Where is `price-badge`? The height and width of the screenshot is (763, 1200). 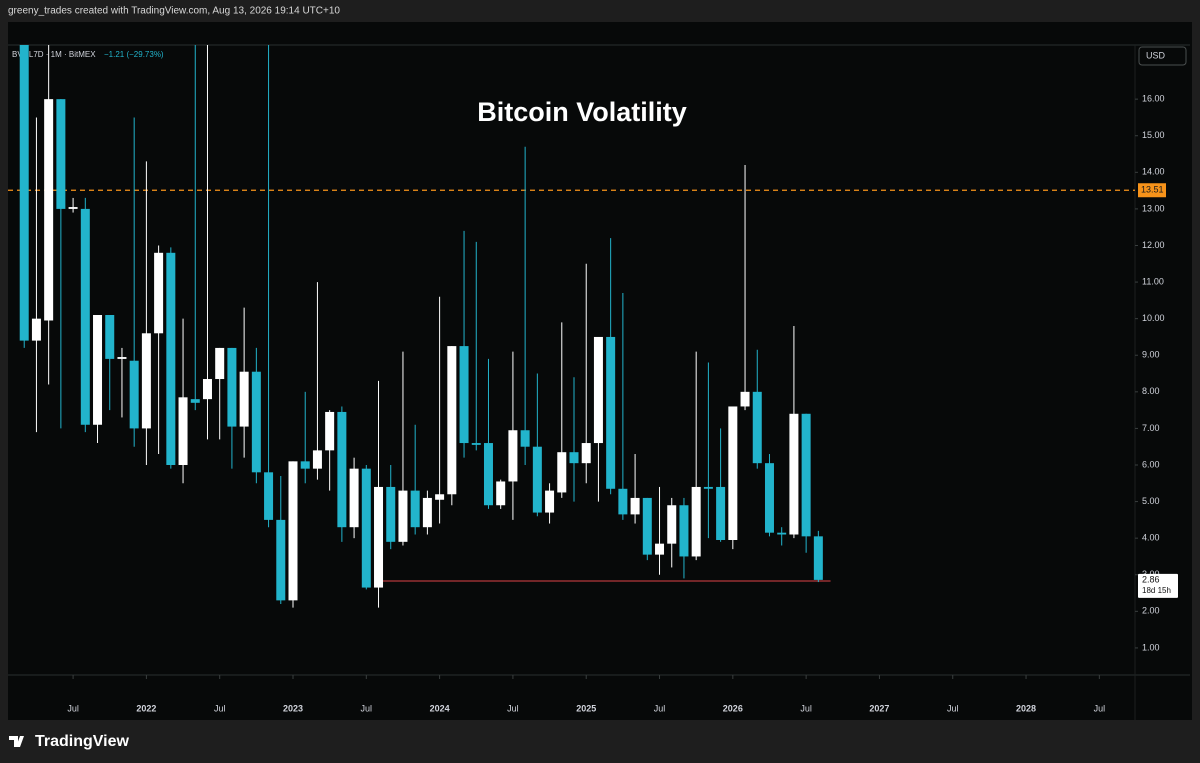 price-badge is located at coordinates (1158, 585).